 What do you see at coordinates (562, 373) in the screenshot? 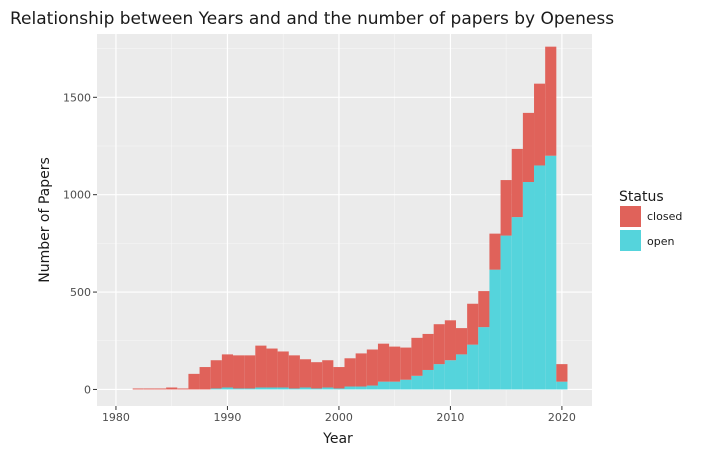
I see `bar-closed-2020` at bounding box center [562, 373].